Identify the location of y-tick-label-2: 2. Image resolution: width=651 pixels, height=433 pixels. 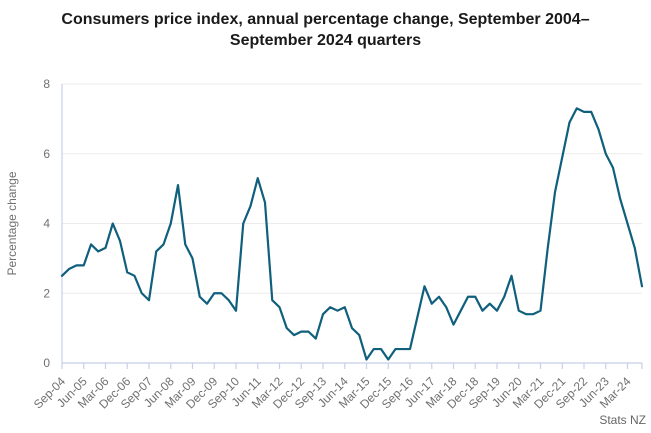
(46, 293).